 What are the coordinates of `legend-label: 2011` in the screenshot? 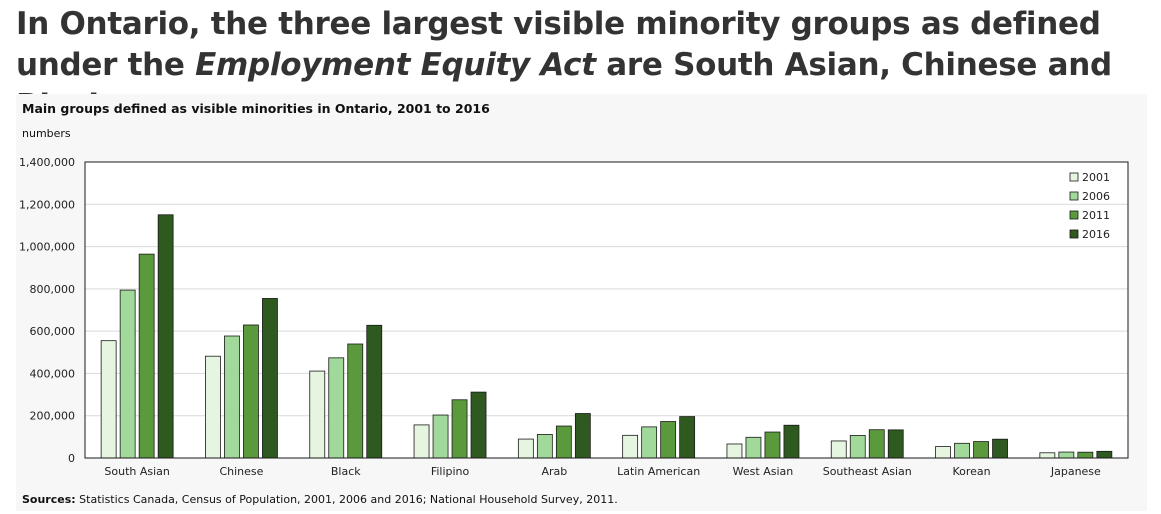 It's located at (1096, 215).